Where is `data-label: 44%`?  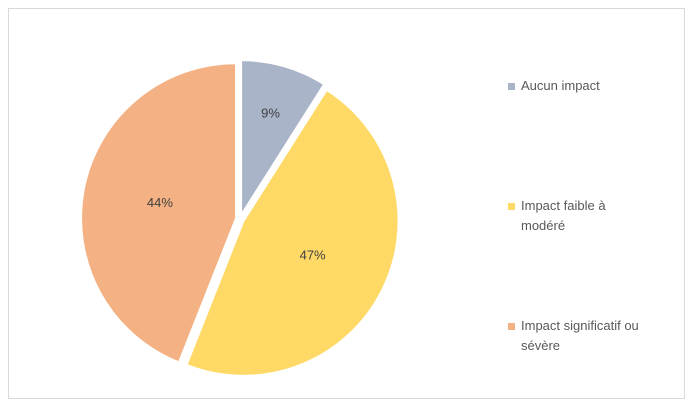
data-label: 44% is located at coordinates (160, 202).